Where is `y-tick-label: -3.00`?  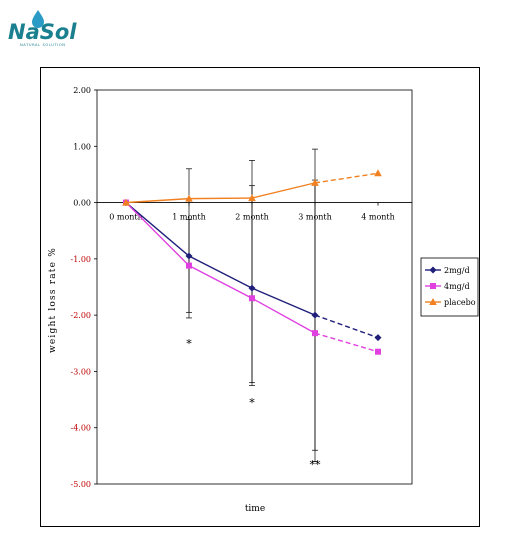
y-tick-label: -3.00 is located at coordinates (80, 371).